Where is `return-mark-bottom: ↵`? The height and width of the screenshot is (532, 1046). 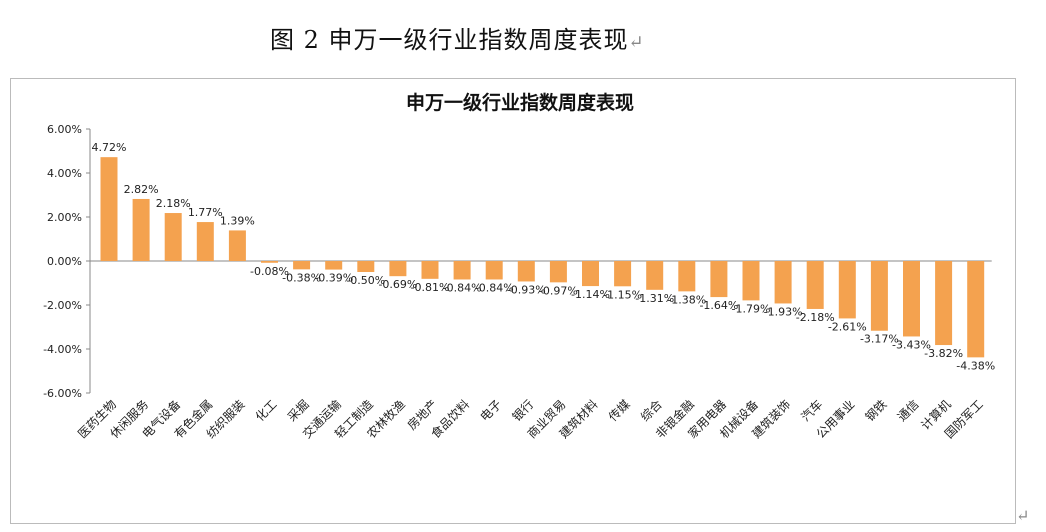 return-mark-bottom: ↵ is located at coordinates (1023, 515).